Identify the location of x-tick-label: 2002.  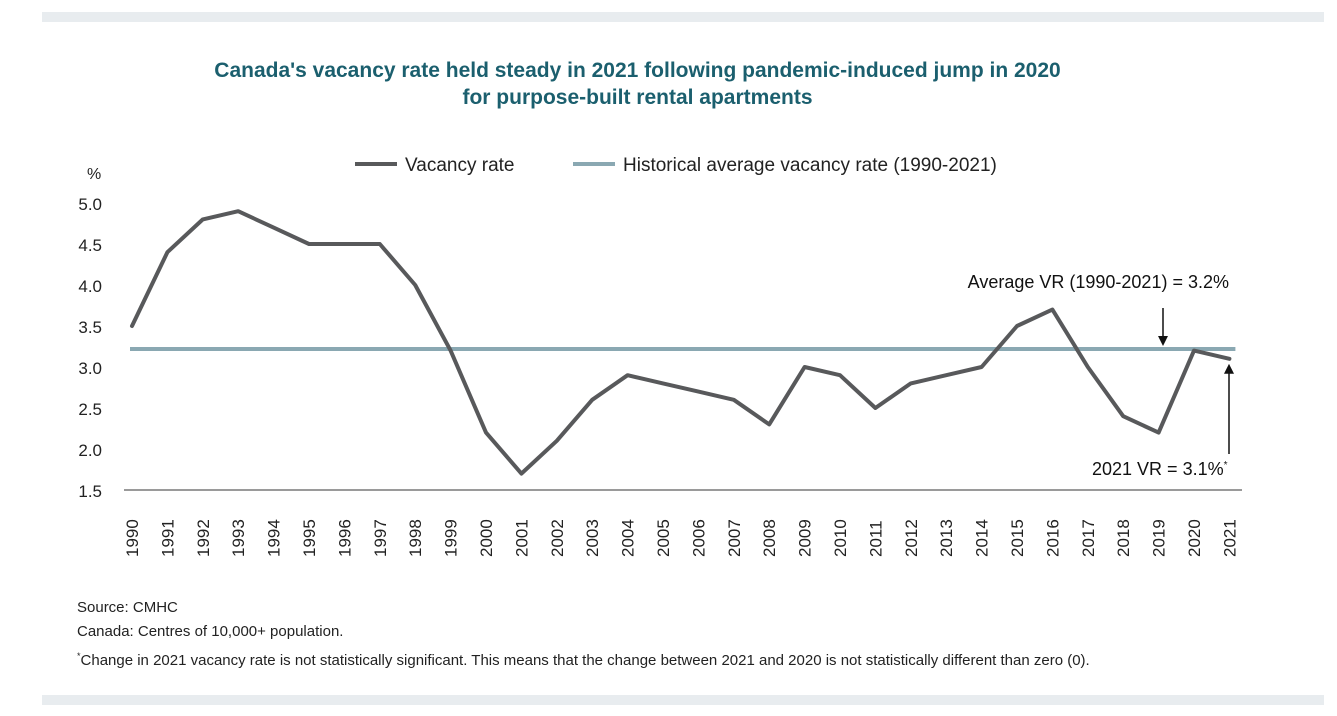
(557, 538).